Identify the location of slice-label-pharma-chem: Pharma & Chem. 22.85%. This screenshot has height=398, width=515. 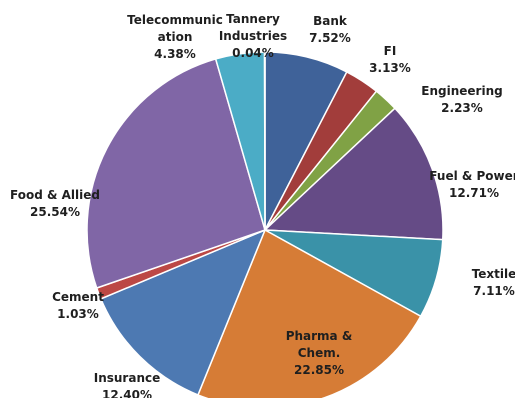
(319, 353).